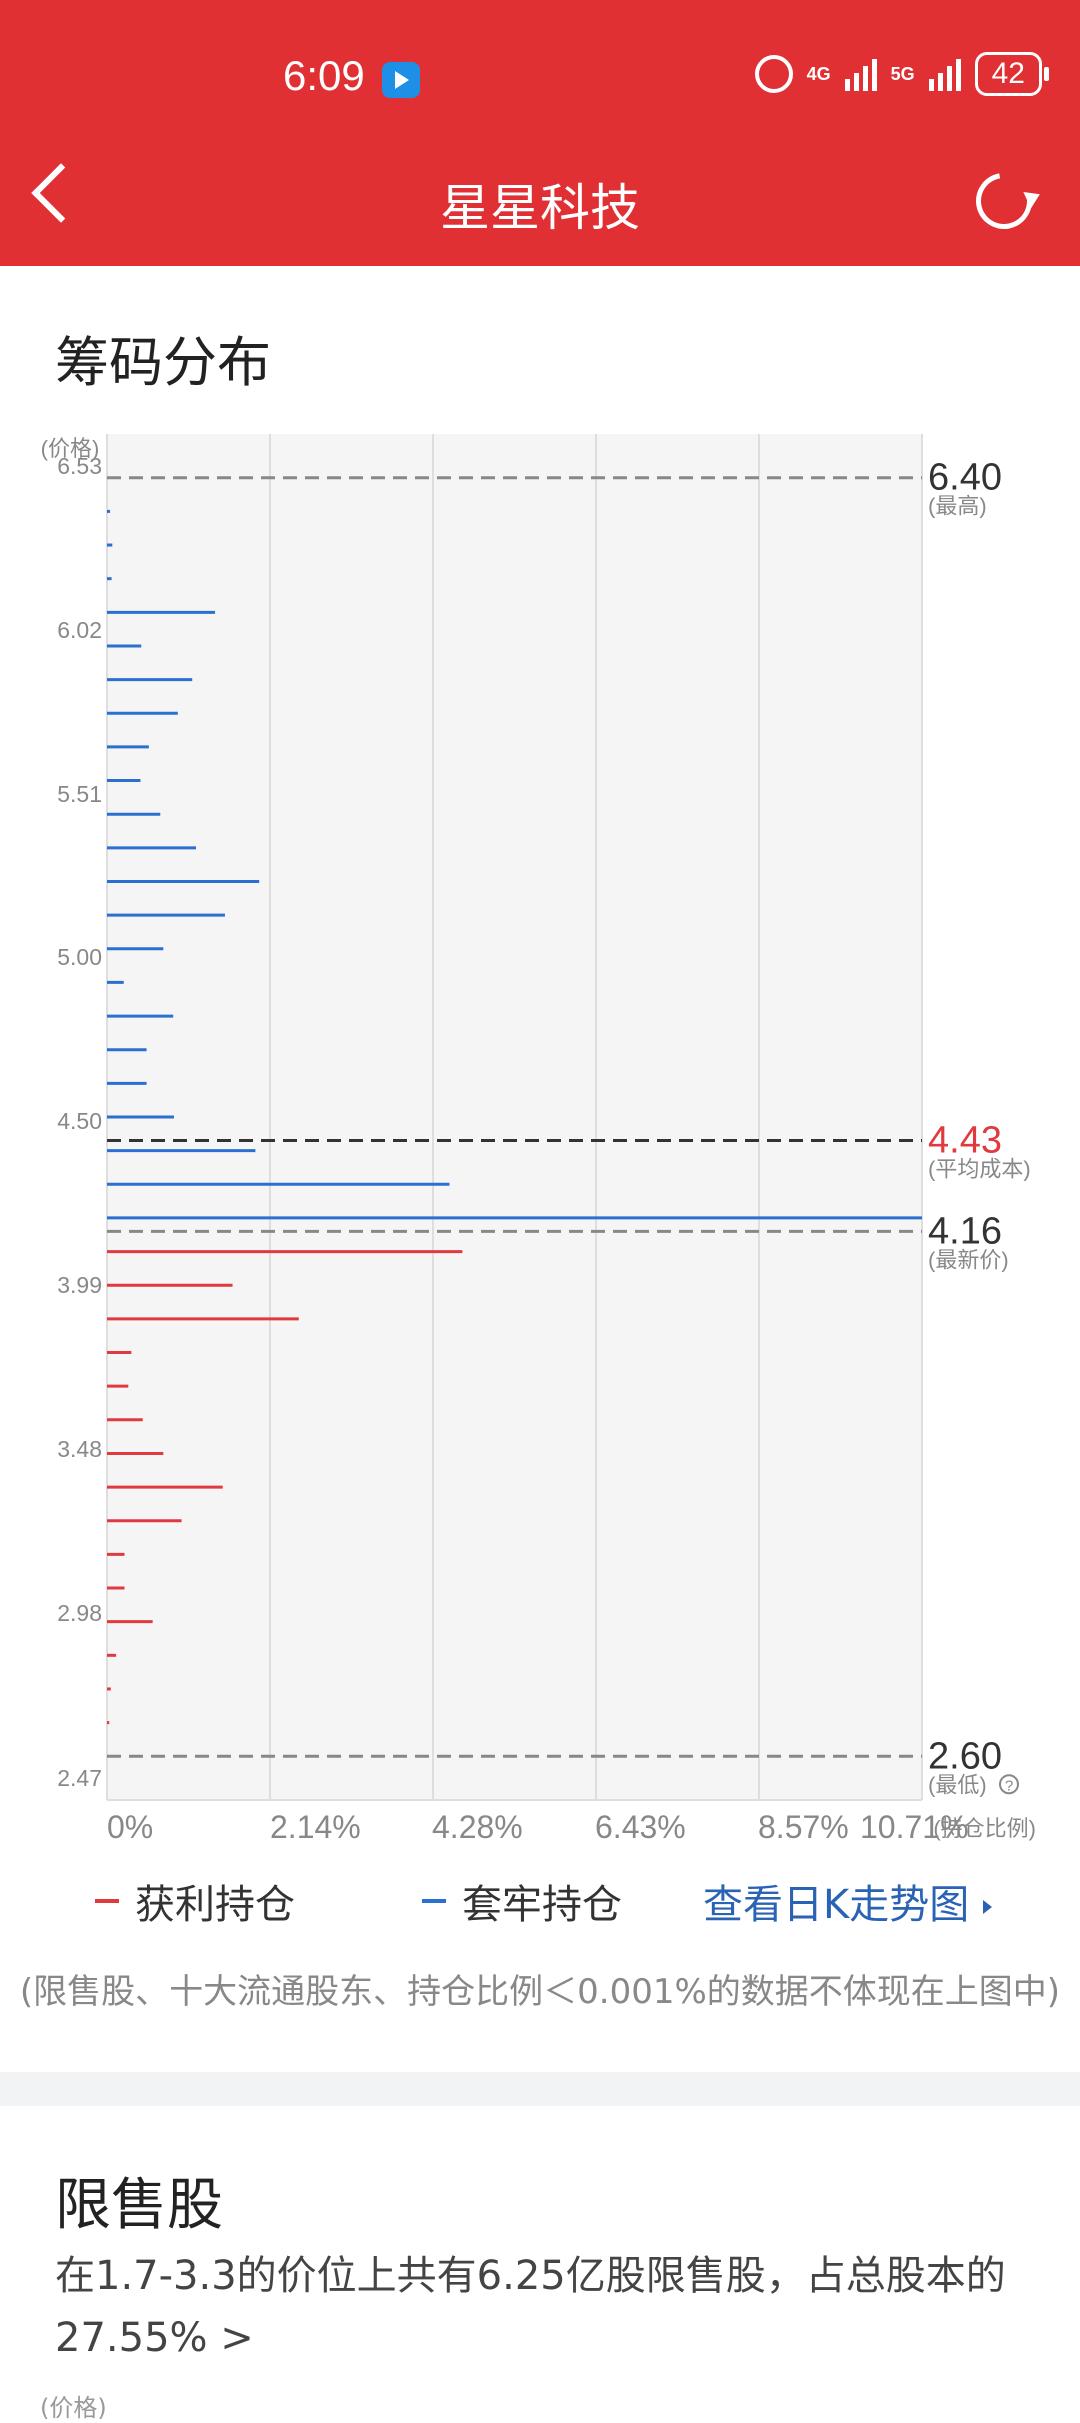 The image size is (1080, 2423). Describe the element at coordinates (965, 1141) in the screenshot. I see `reference-value-1: 4.43` at that location.